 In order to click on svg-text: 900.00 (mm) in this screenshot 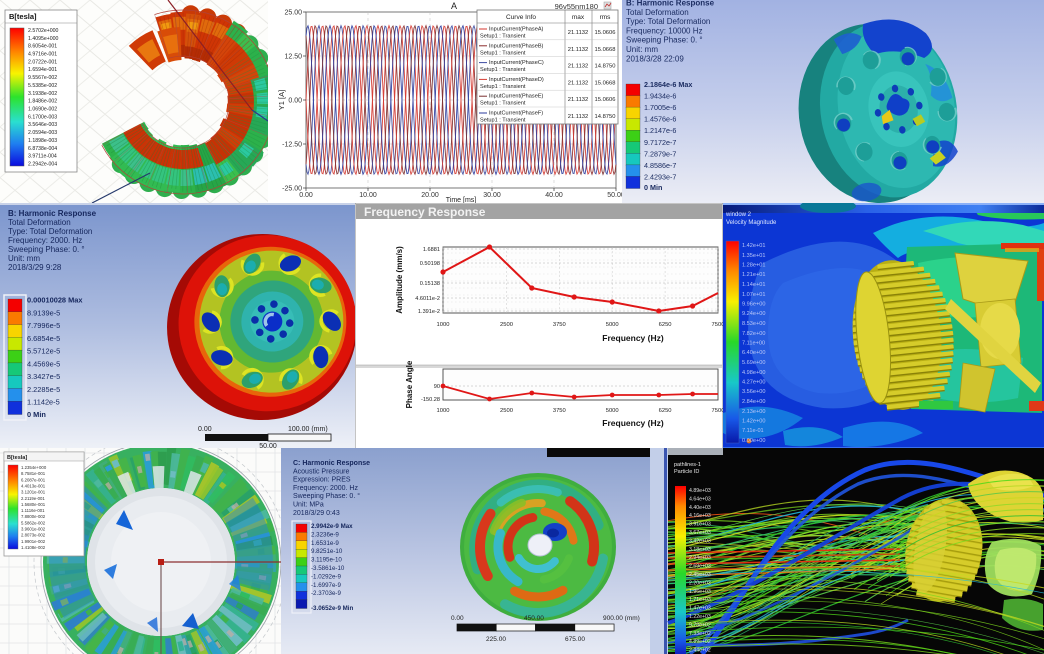, I will do `click(621, 618)`.